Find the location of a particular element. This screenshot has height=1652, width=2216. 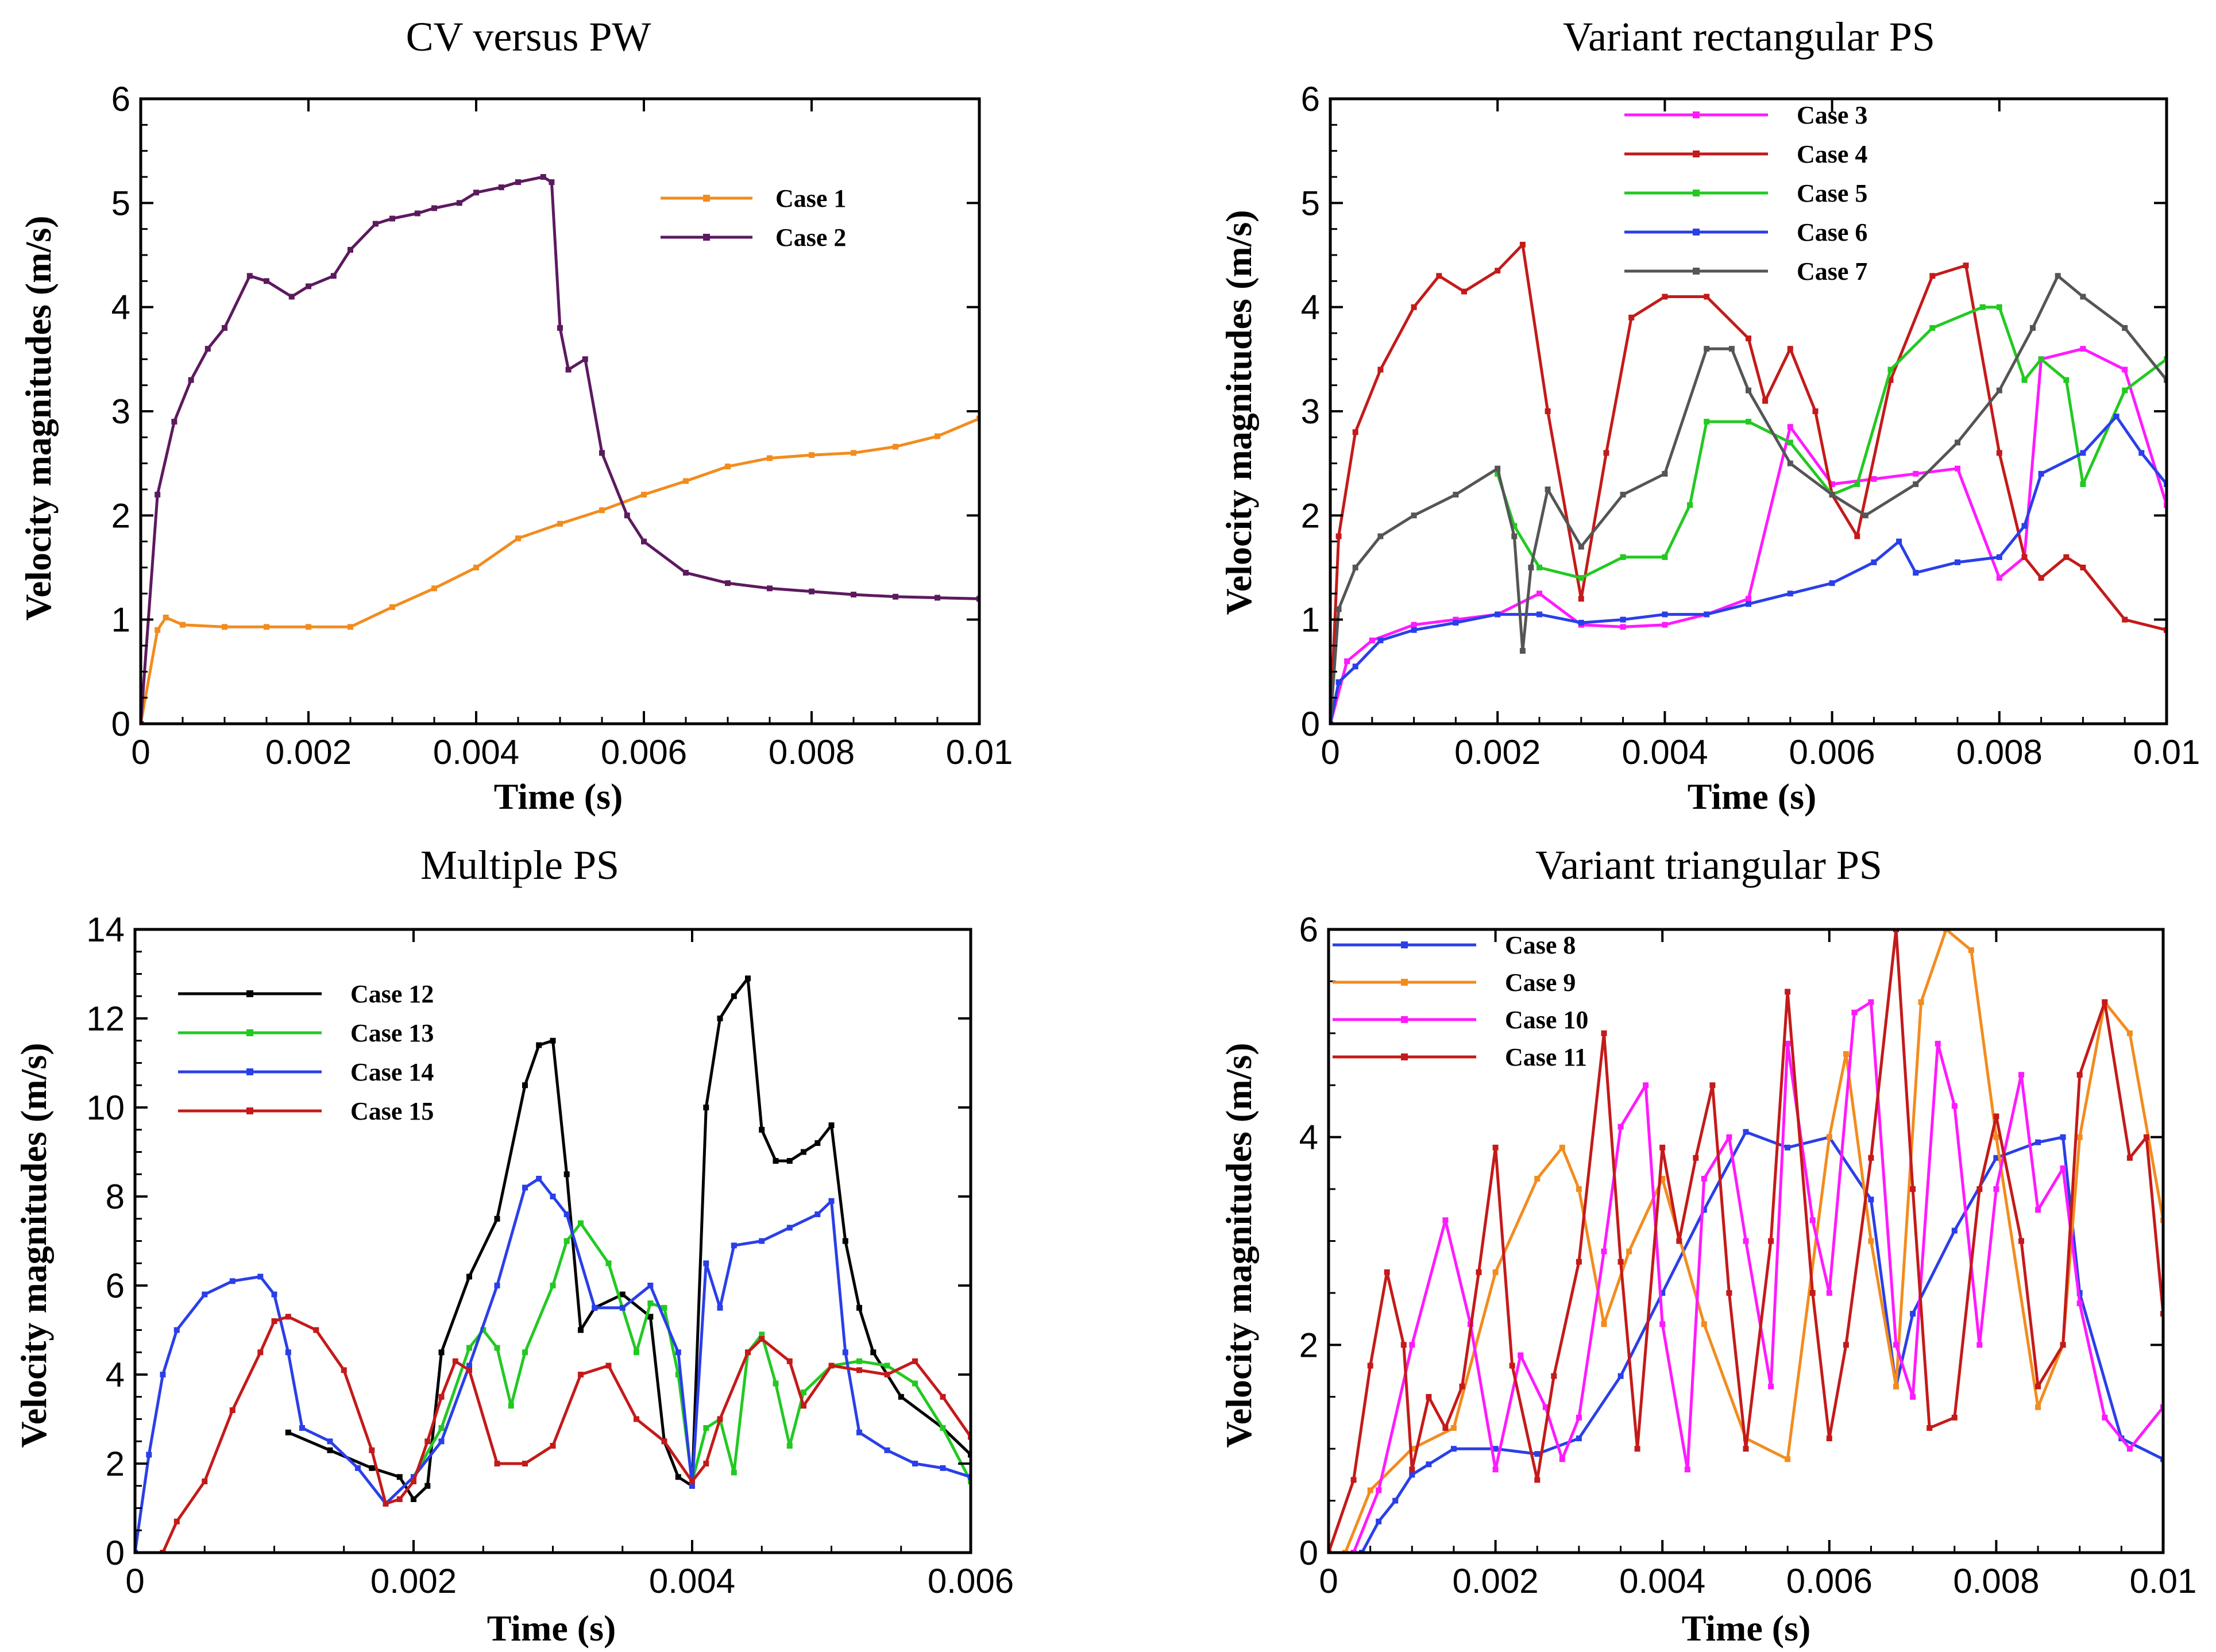

x-tick-label: 0.008 is located at coordinates (1999, 752).